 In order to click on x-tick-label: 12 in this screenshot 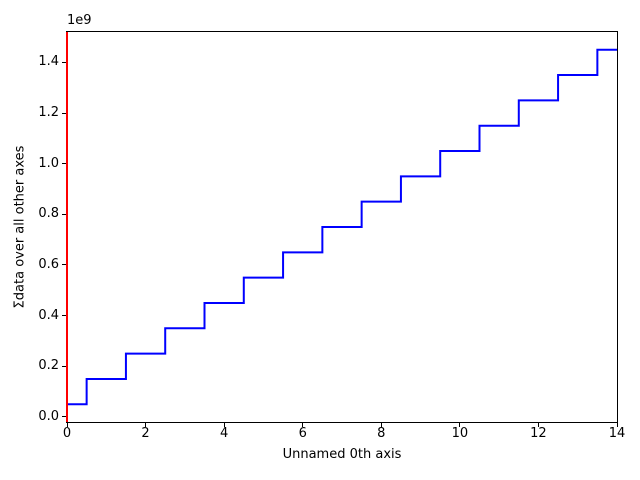, I will do `click(538, 433)`.